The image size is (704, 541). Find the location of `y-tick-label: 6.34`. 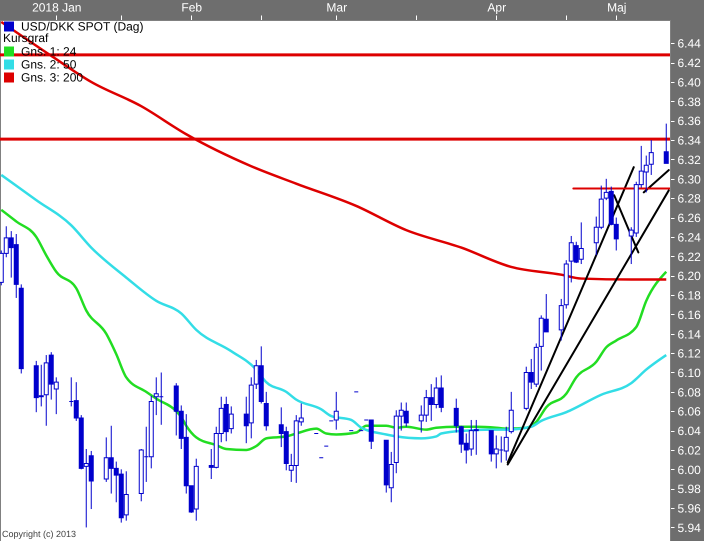

y-tick-label: 6.34 is located at coordinates (690, 141).